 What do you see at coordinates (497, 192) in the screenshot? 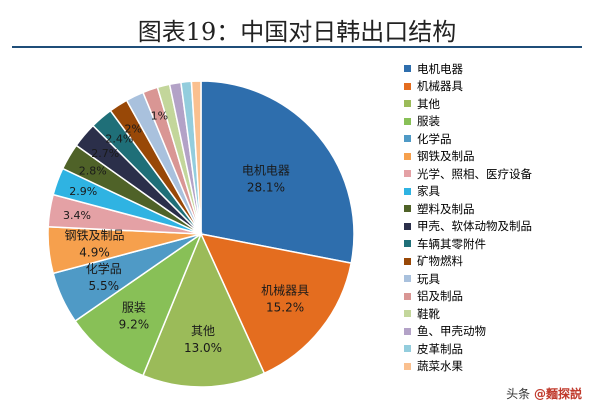
I see `legend-item: 家具` at bounding box center [497, 192].